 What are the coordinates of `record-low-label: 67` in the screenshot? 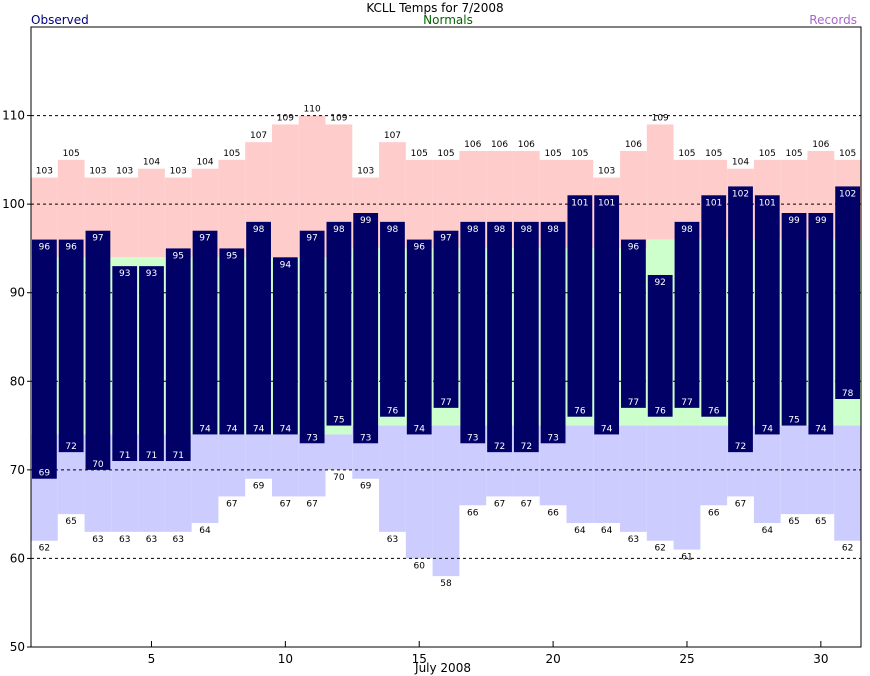 It's located at (311, 504).